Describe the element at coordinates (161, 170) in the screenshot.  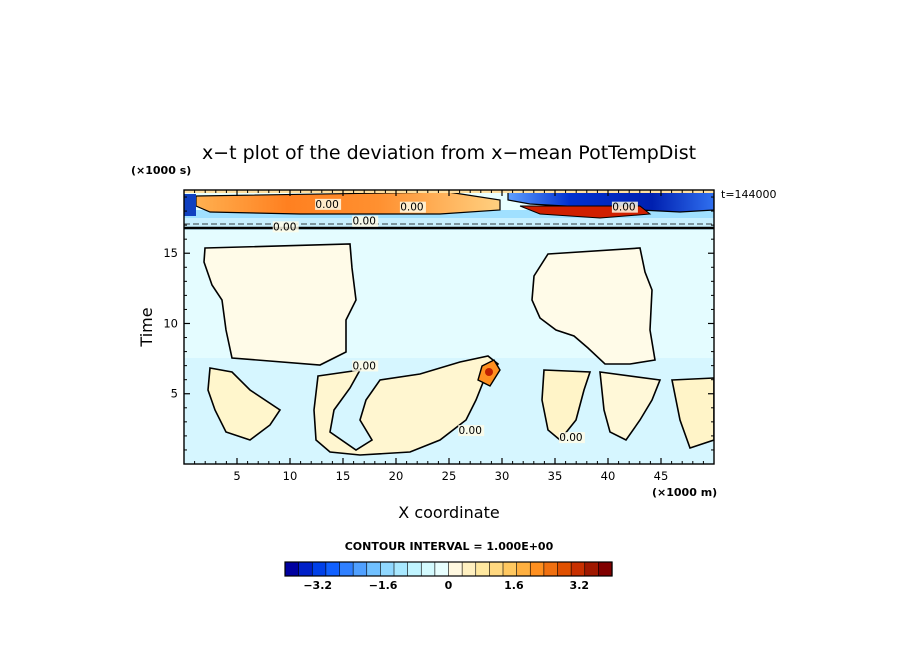
I see `y-unit-label: (×1000 s)` at that location.